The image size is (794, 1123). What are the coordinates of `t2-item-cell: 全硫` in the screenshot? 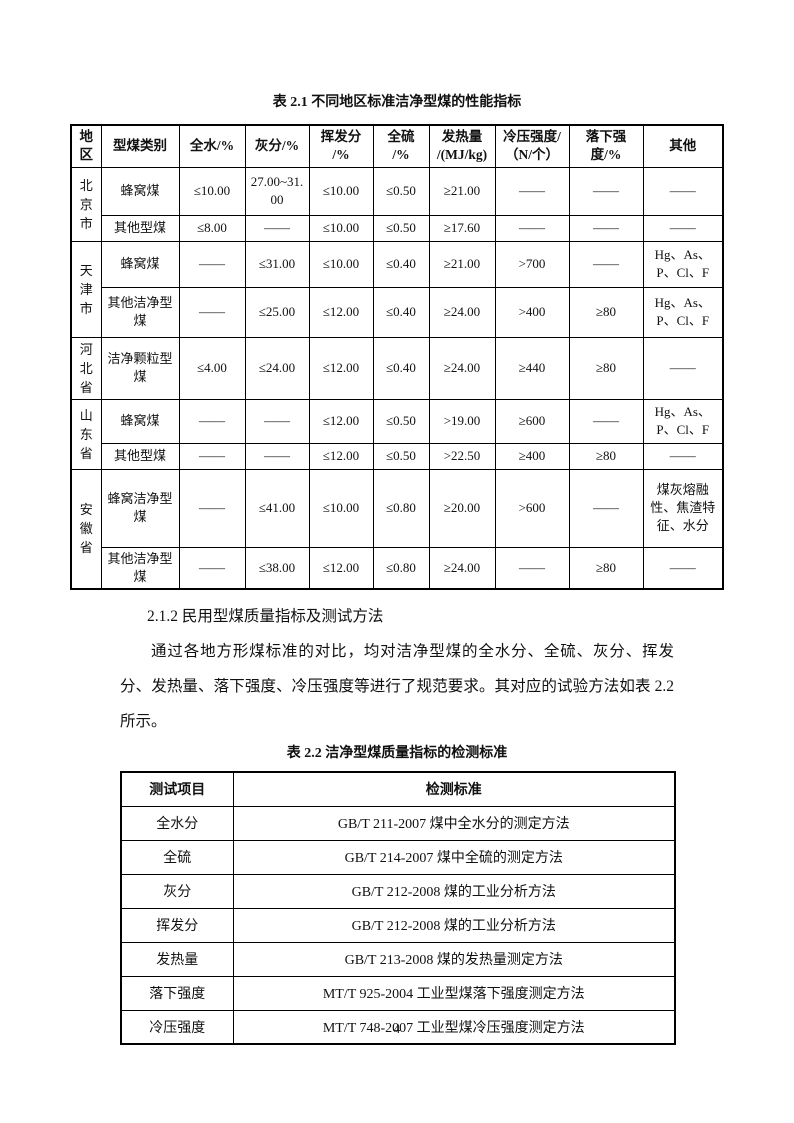 It's located at (177, 857).